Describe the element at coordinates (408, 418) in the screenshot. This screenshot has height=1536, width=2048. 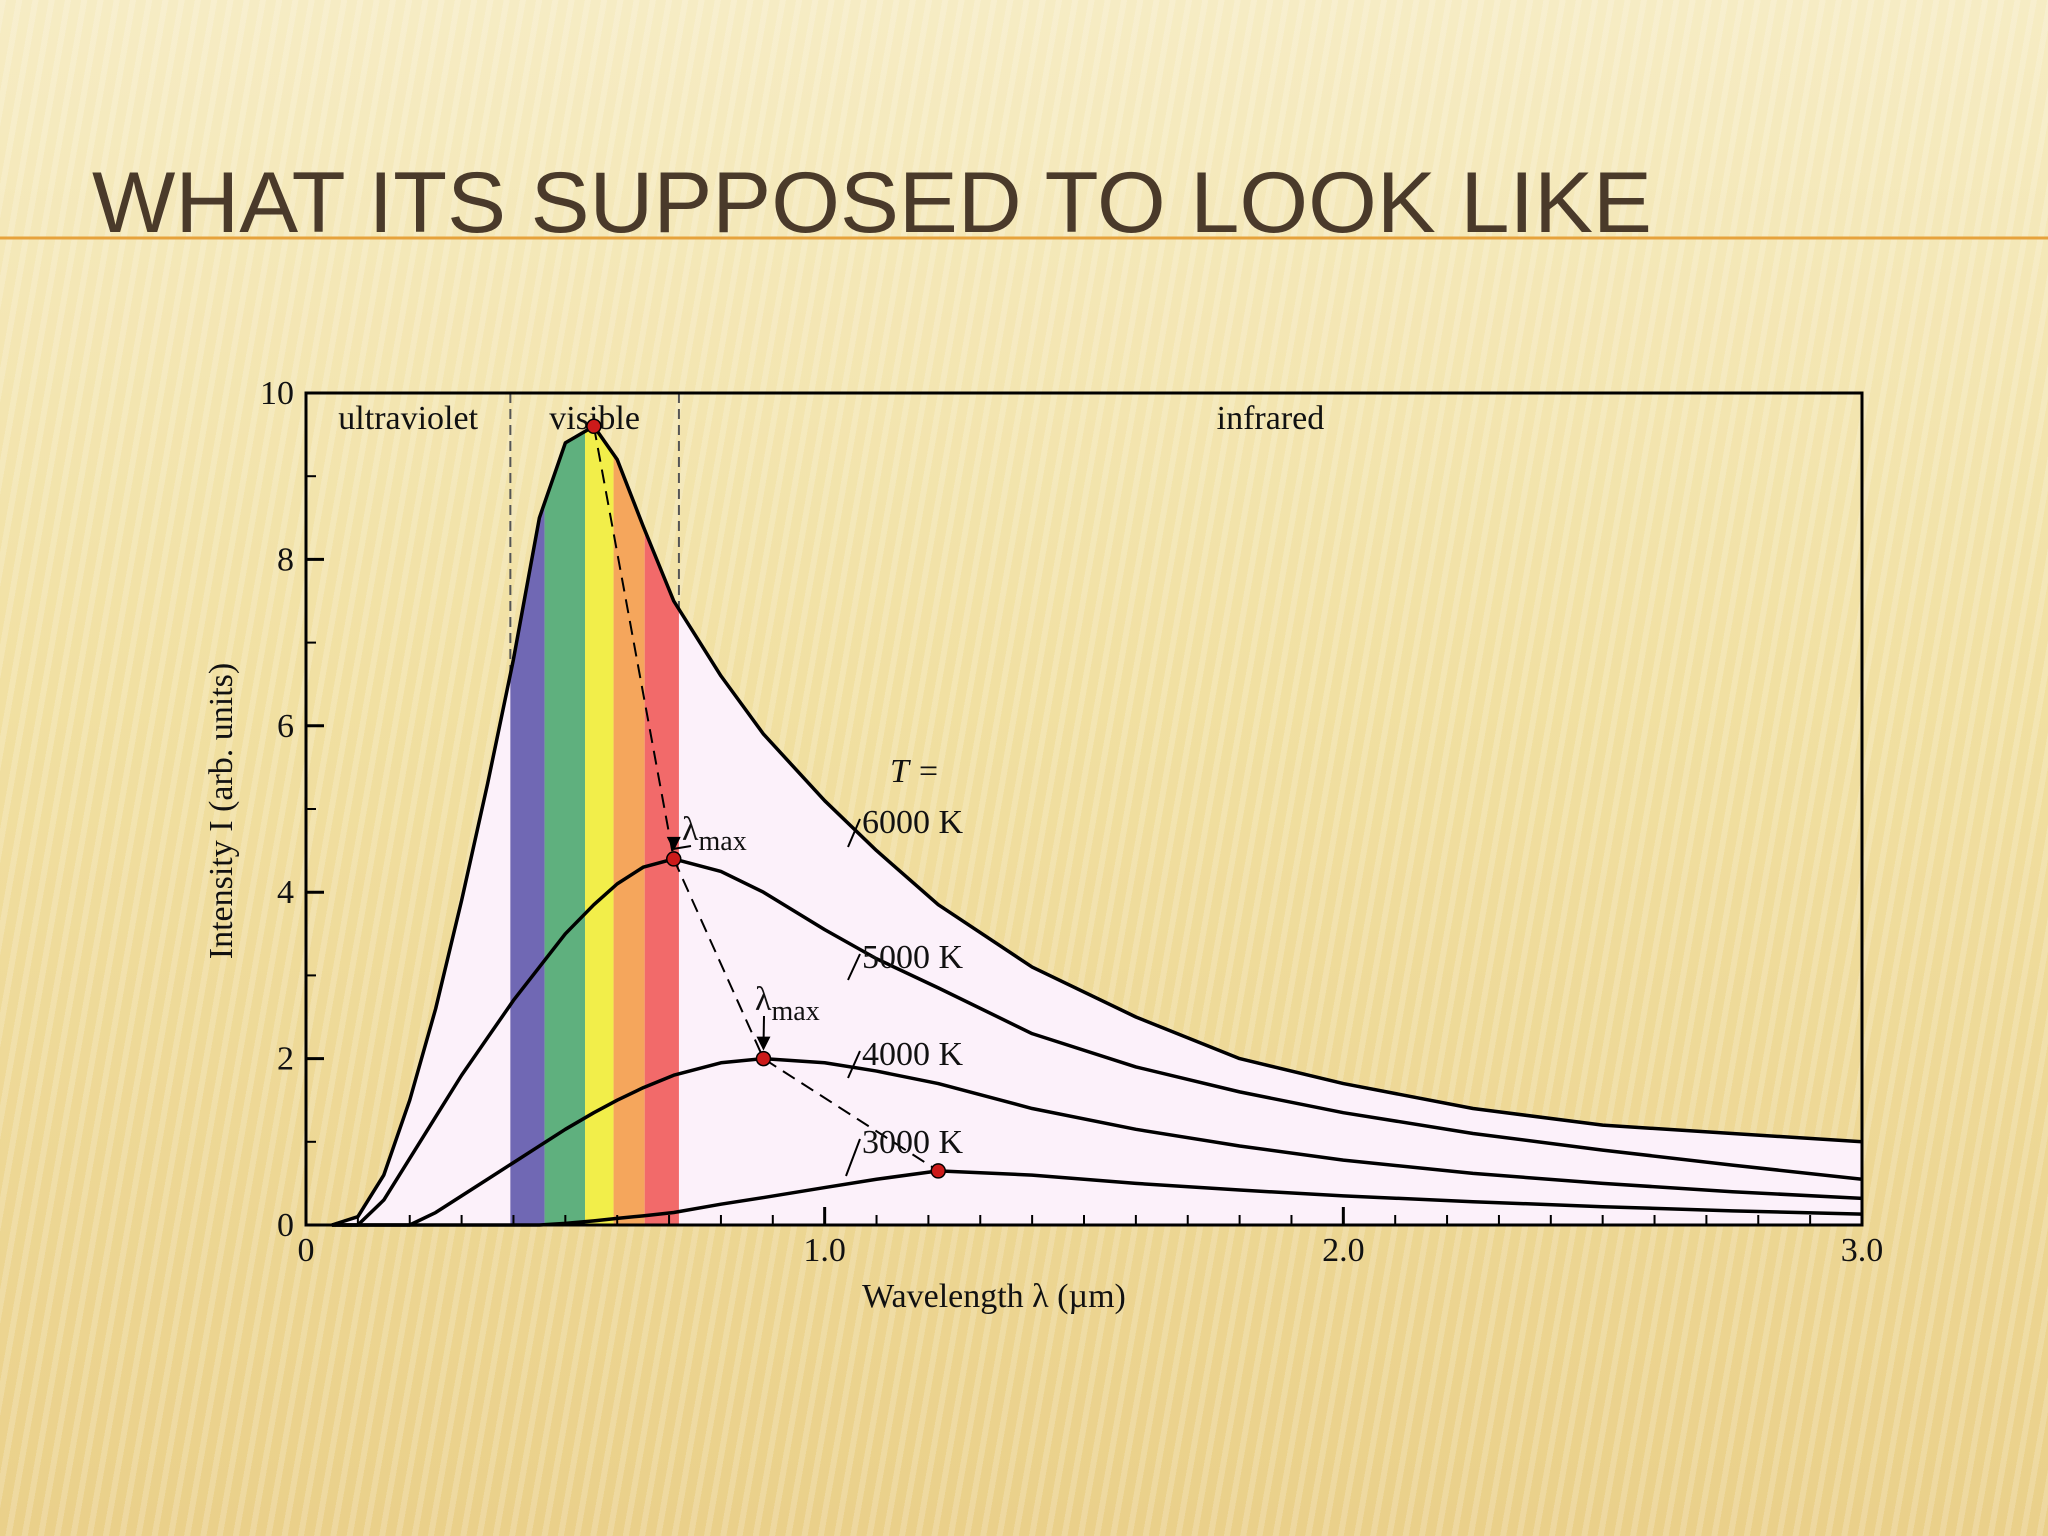
I see `region-label: ultraviolet` at that location.